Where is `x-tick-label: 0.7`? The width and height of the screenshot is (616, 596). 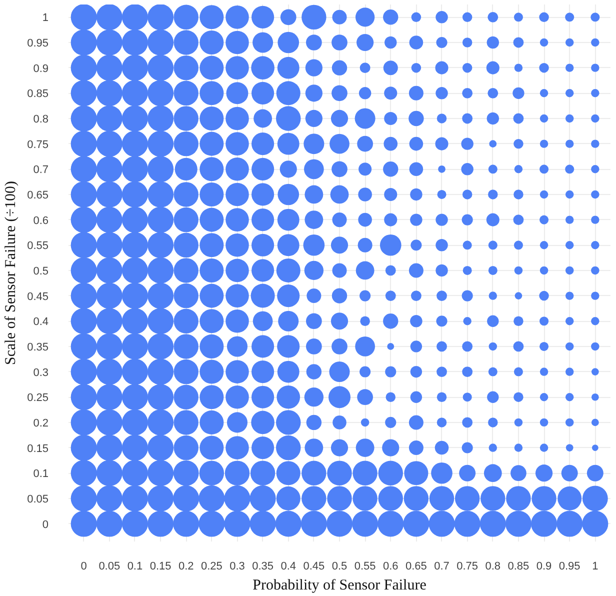 x-tick-label: 0.7 is located at coordinates (442, 566).